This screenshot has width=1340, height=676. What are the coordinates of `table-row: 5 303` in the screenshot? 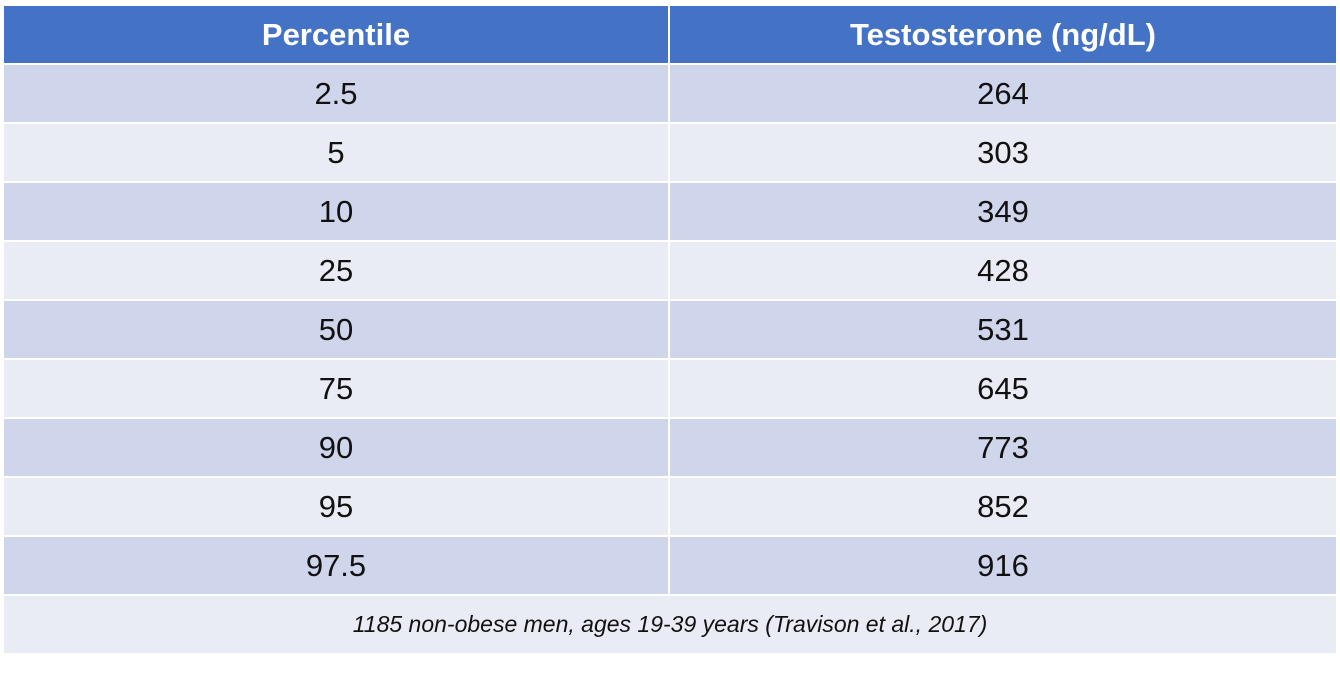 It's located at (670, 152).